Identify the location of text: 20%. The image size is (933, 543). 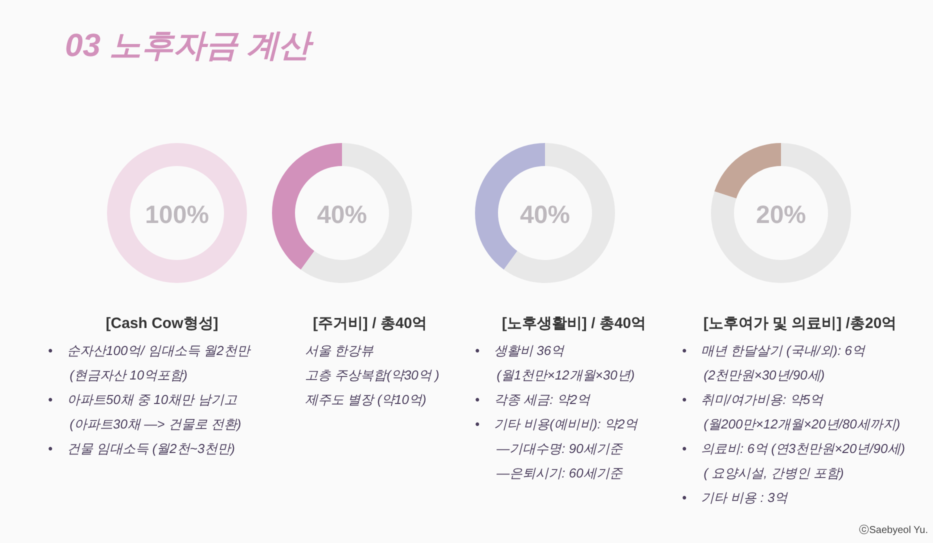
(781, 215).